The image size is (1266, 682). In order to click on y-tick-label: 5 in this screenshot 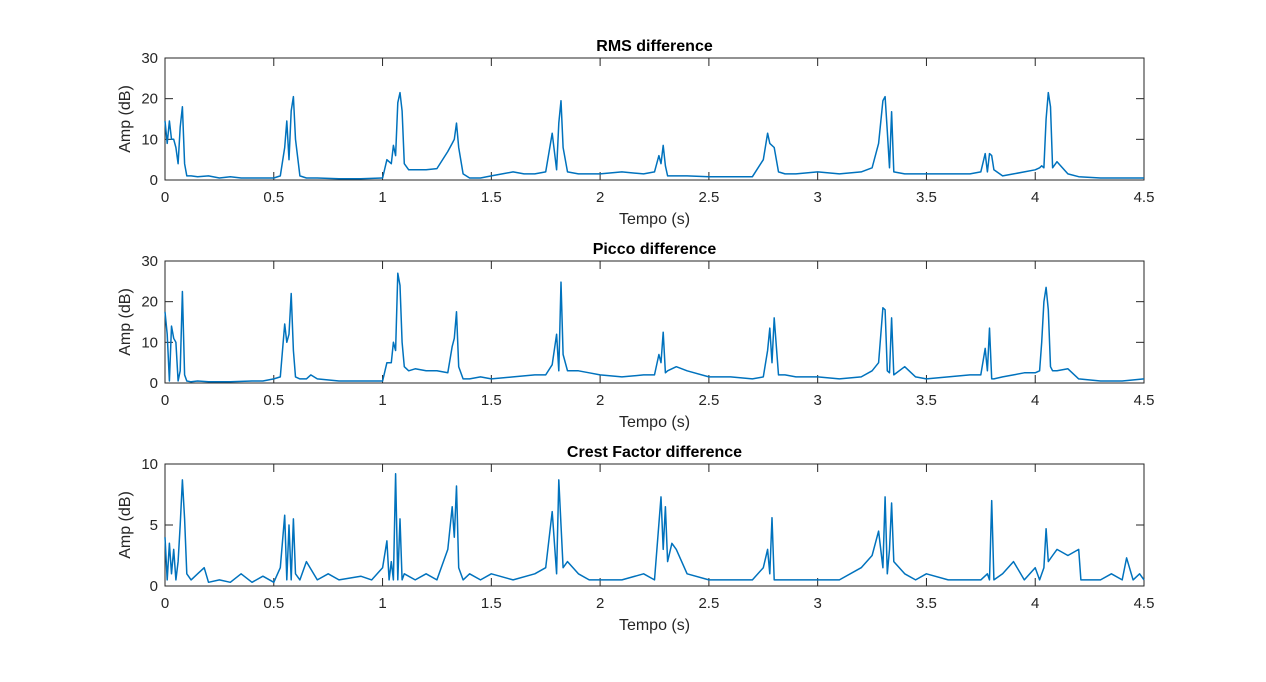, I will do `click(154, 525)`.